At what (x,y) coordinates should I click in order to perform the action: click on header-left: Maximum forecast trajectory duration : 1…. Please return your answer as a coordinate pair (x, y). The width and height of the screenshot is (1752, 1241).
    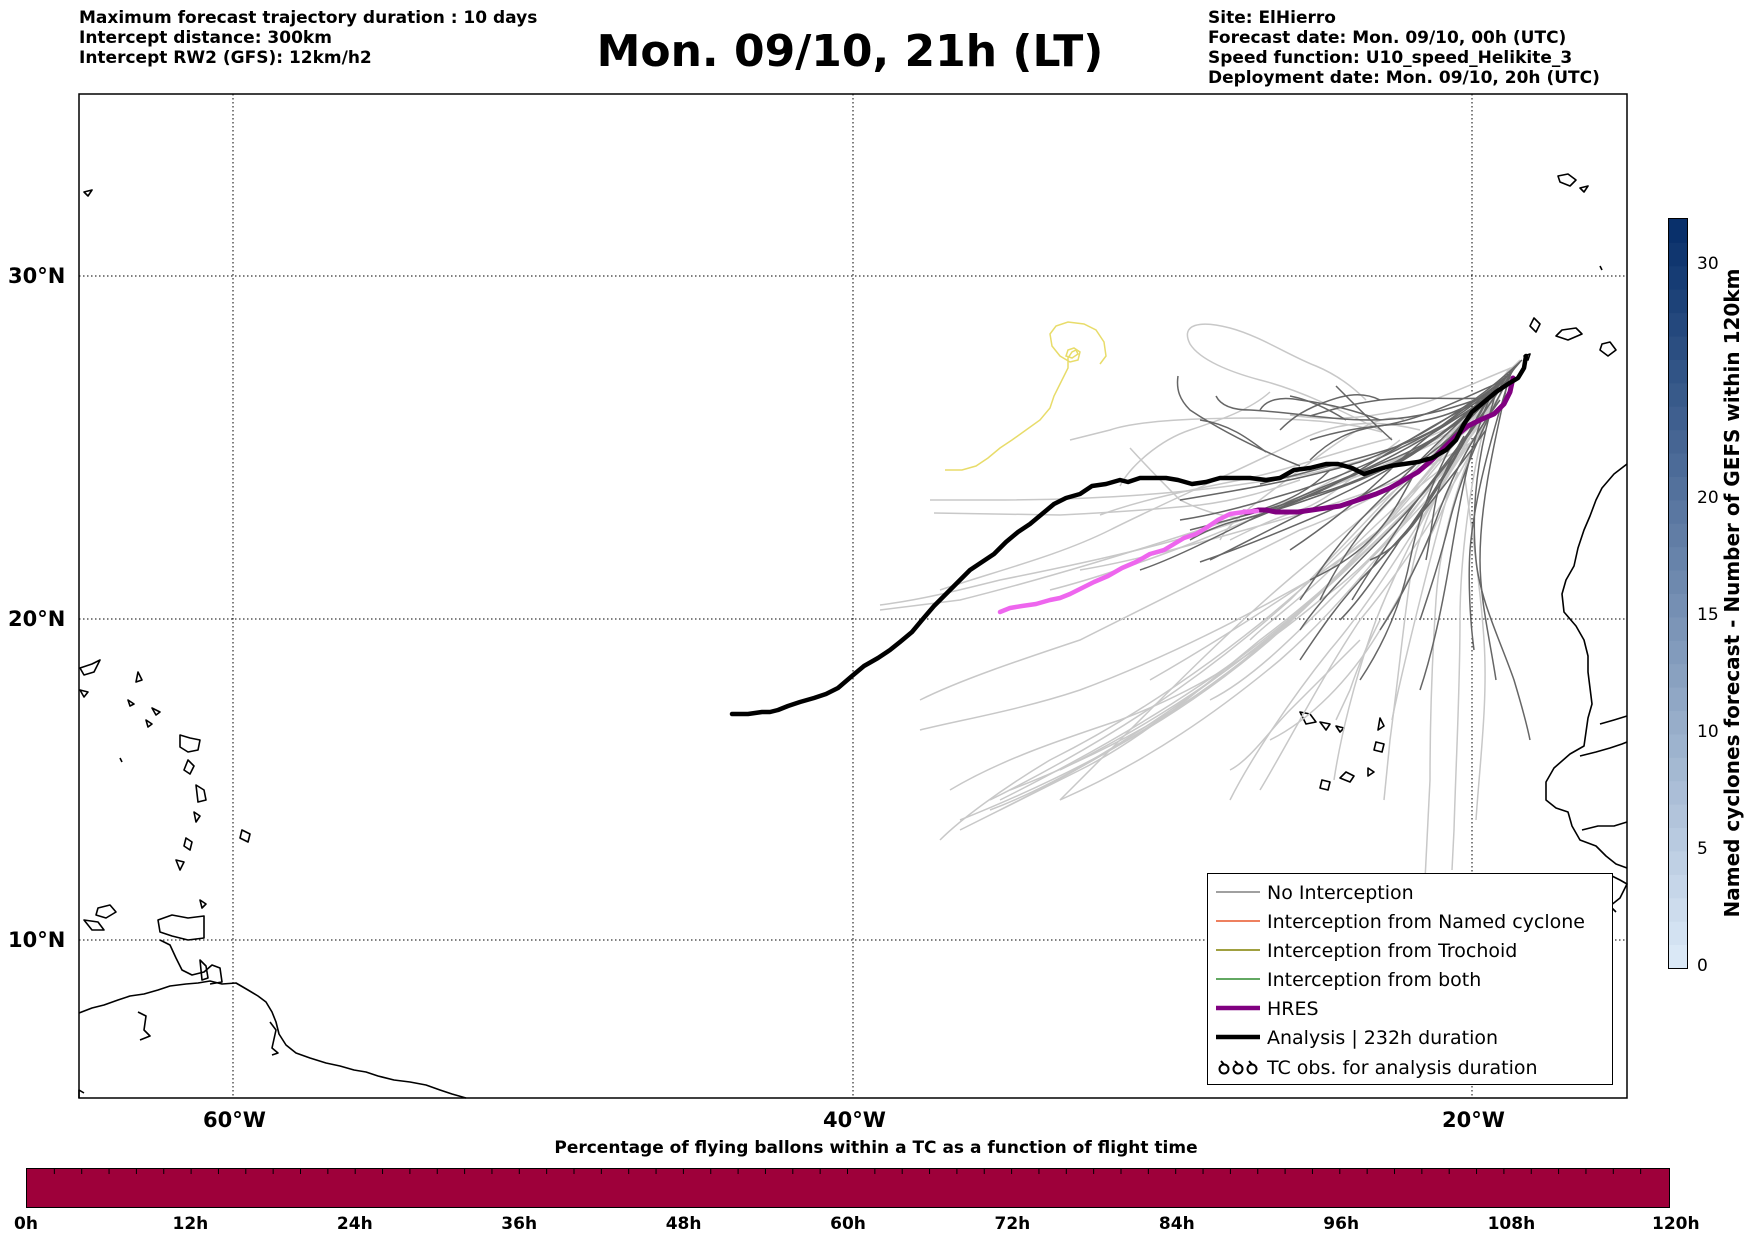
    Looking at the image, I should click on (308, 38).